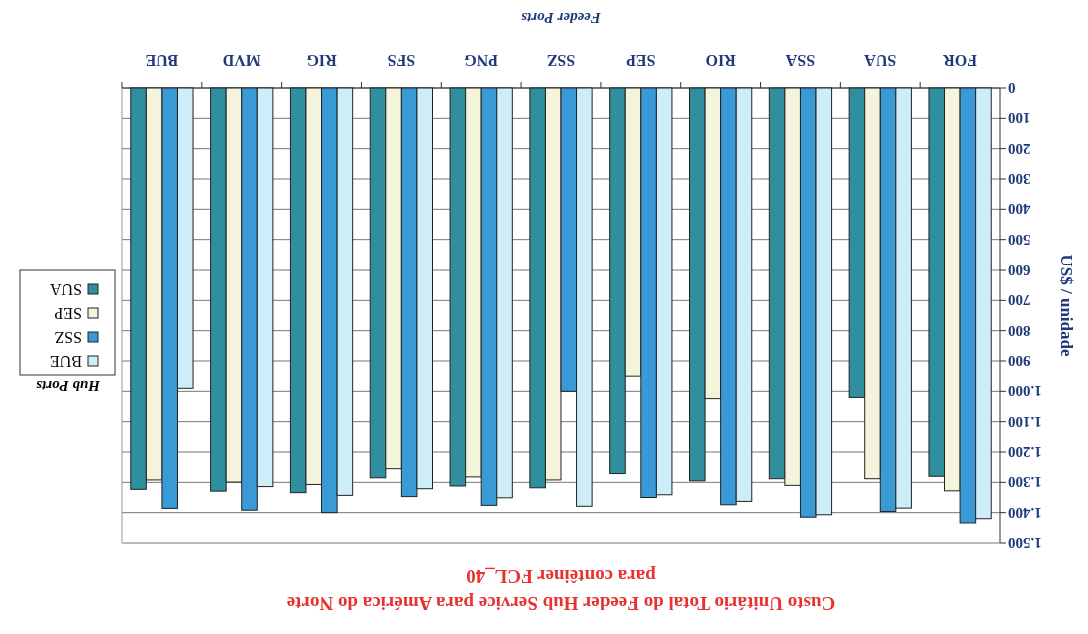 The width and height of the screenshot is (1088, 634). What do you see at coordinates (1019, 270) in the screenshot?
I see `y-tick-label: 600` at bounding box center [1019, 270].